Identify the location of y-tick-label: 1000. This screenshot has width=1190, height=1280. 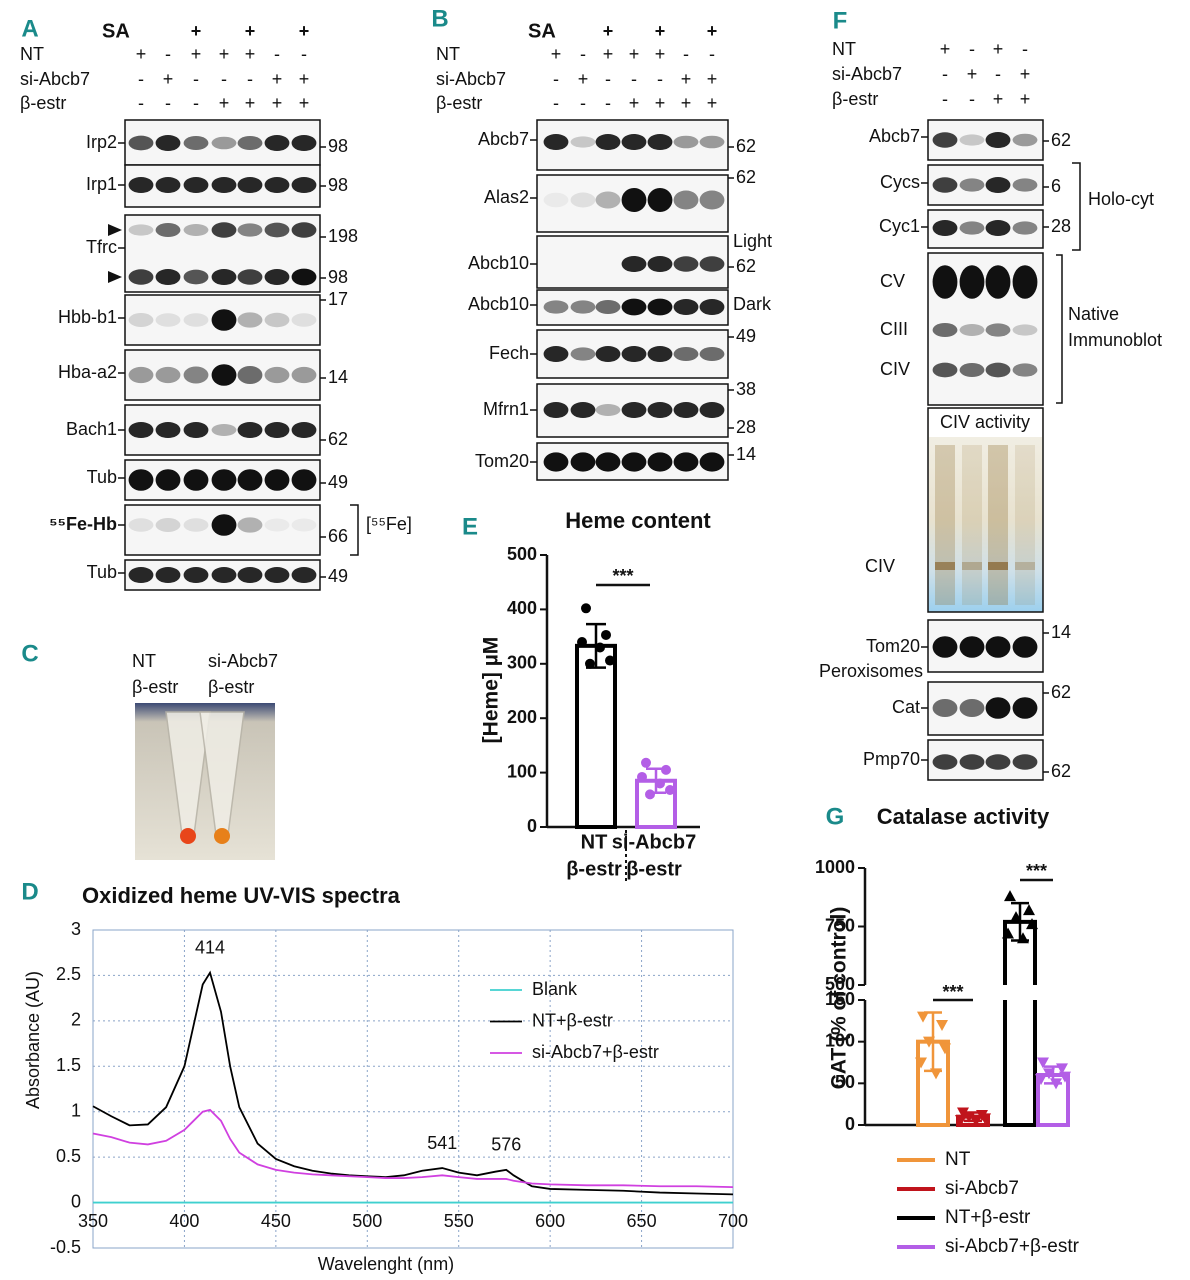
(835, 867).